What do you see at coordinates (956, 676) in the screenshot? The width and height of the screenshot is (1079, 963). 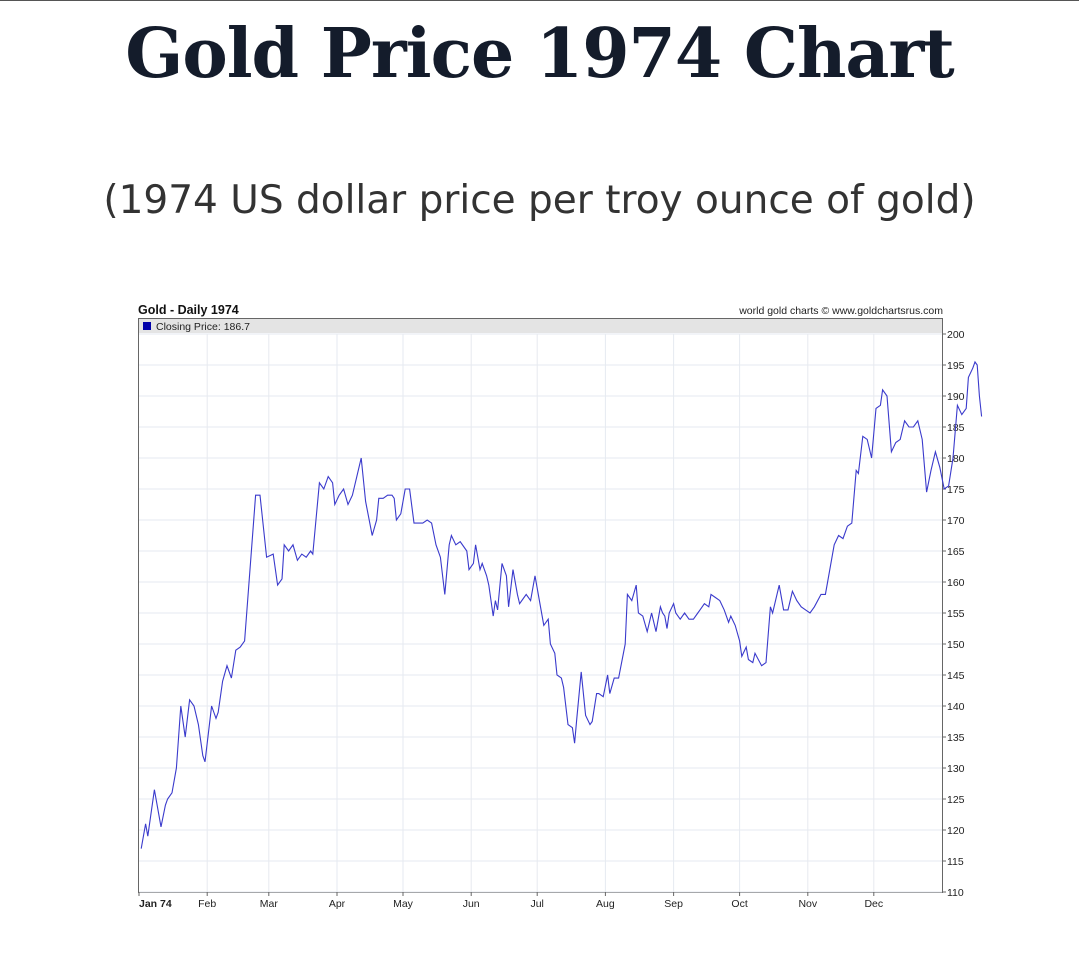 I see `y-tick-label: 145` at bounding box center [956, 676].